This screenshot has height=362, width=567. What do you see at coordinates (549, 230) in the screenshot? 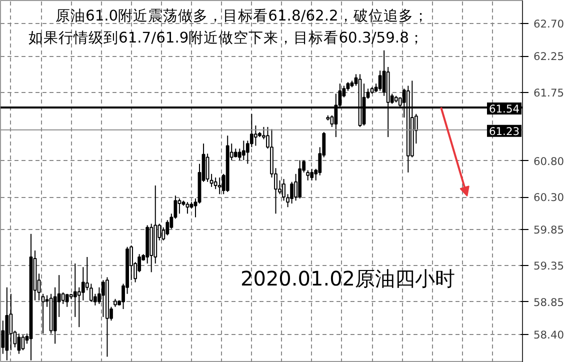
I see `y-tick-label: 59.85` at bounding box center [549, 230].